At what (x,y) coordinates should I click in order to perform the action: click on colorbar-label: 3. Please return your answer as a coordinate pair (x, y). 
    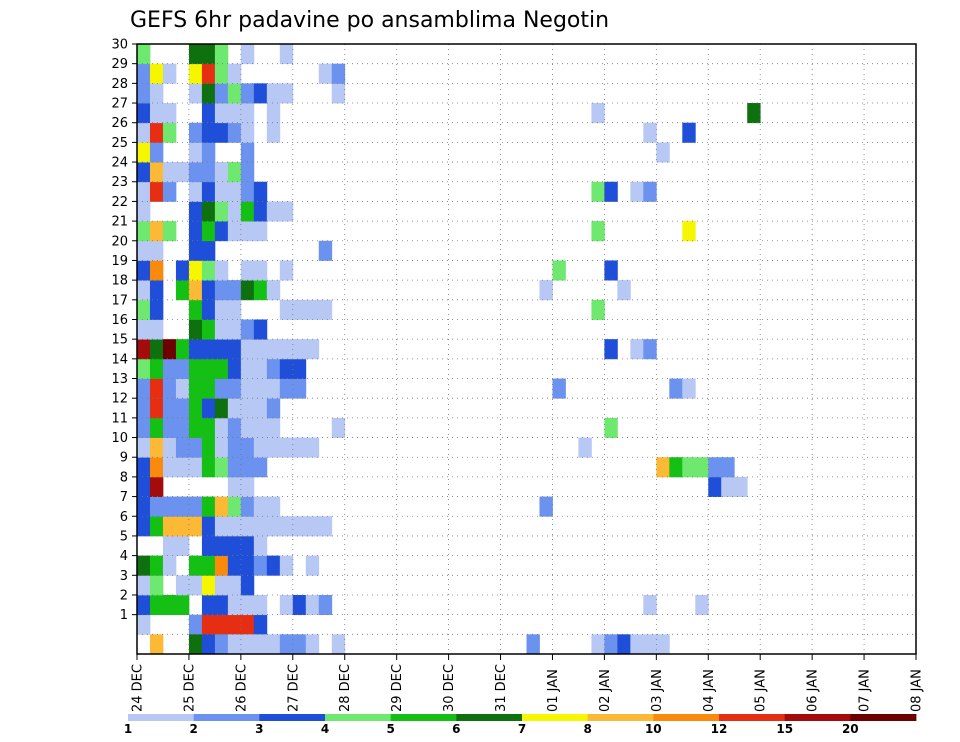
    Looking at the image, I should click on (259, 729).